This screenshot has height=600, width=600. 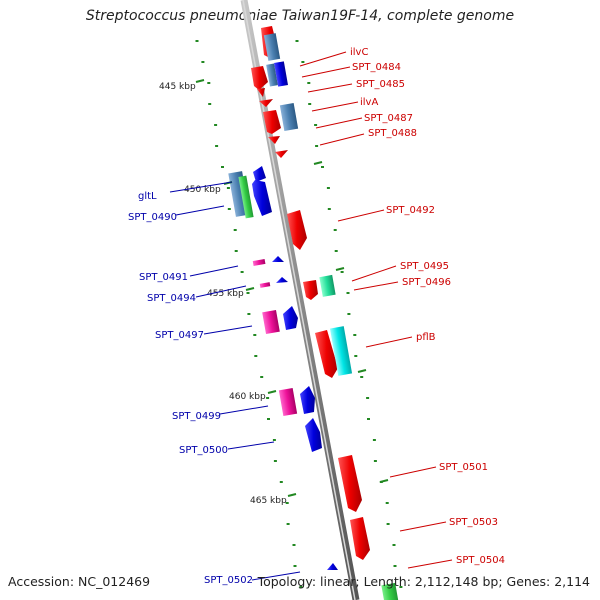 I want to click on tick-label-445: 445 kbp, so click(x=177, y=87).